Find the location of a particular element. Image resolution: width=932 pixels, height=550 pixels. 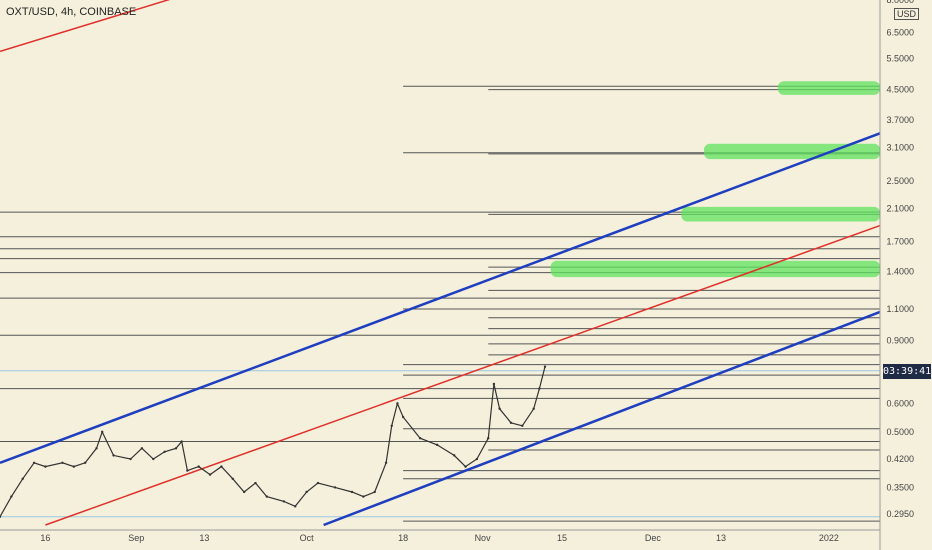

y-tick-label-13: 0.6000 is located at coordinates (900, 403).